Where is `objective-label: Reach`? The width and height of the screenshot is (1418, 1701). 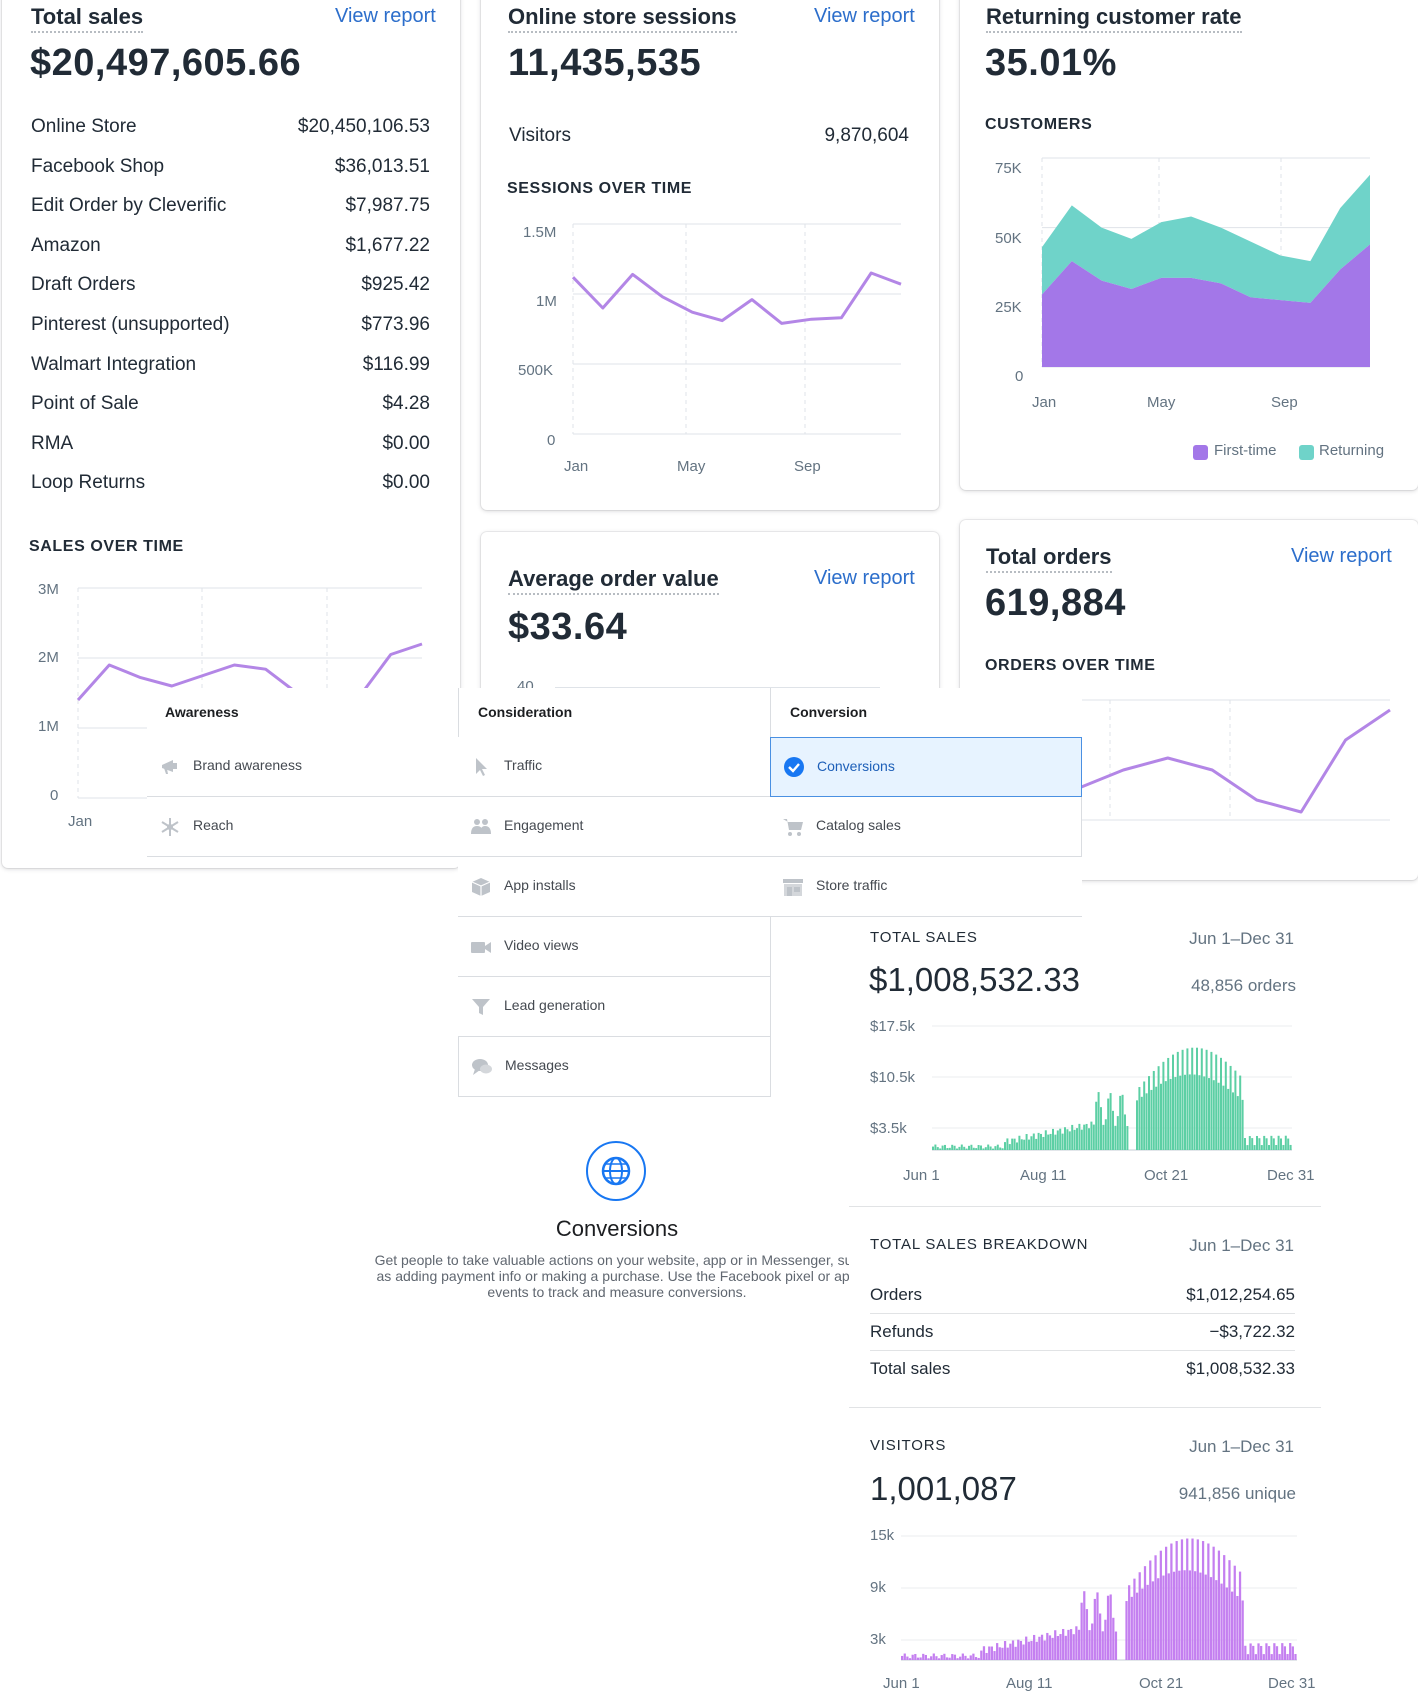
objective-label: Reach is located at coordinates (213, 825).